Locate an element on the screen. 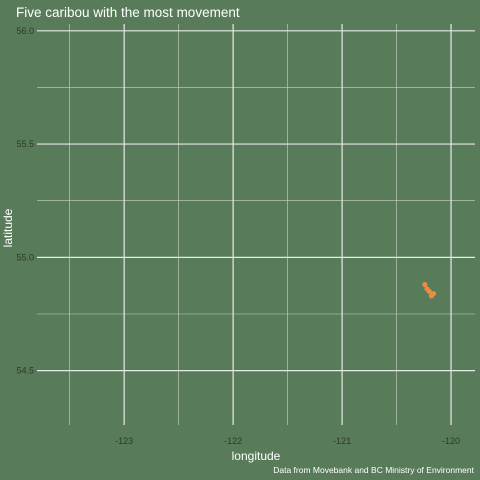 This screenshot has height=480, width=480. y-tick-label: 54.5 is located at coordinates (25, 371).